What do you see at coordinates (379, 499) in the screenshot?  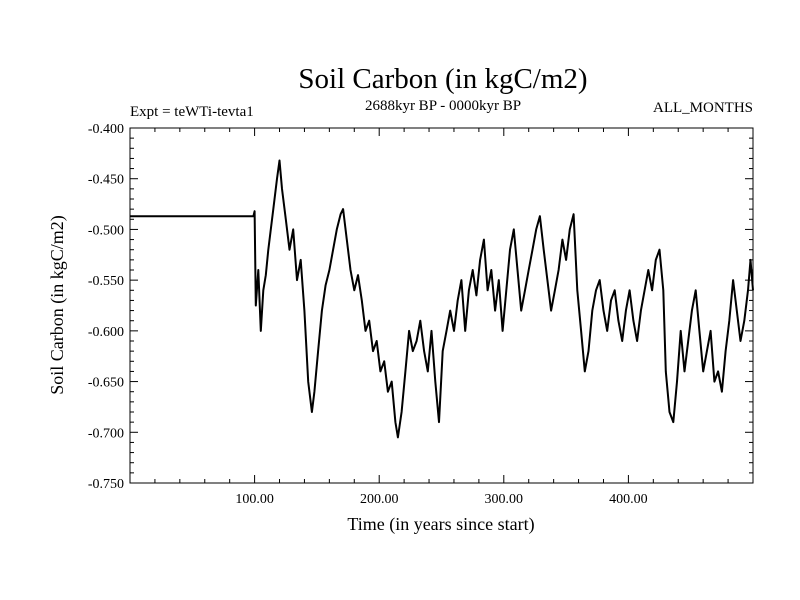 I see `x-tick-label: 200.00` at bounding box center [379, 499].